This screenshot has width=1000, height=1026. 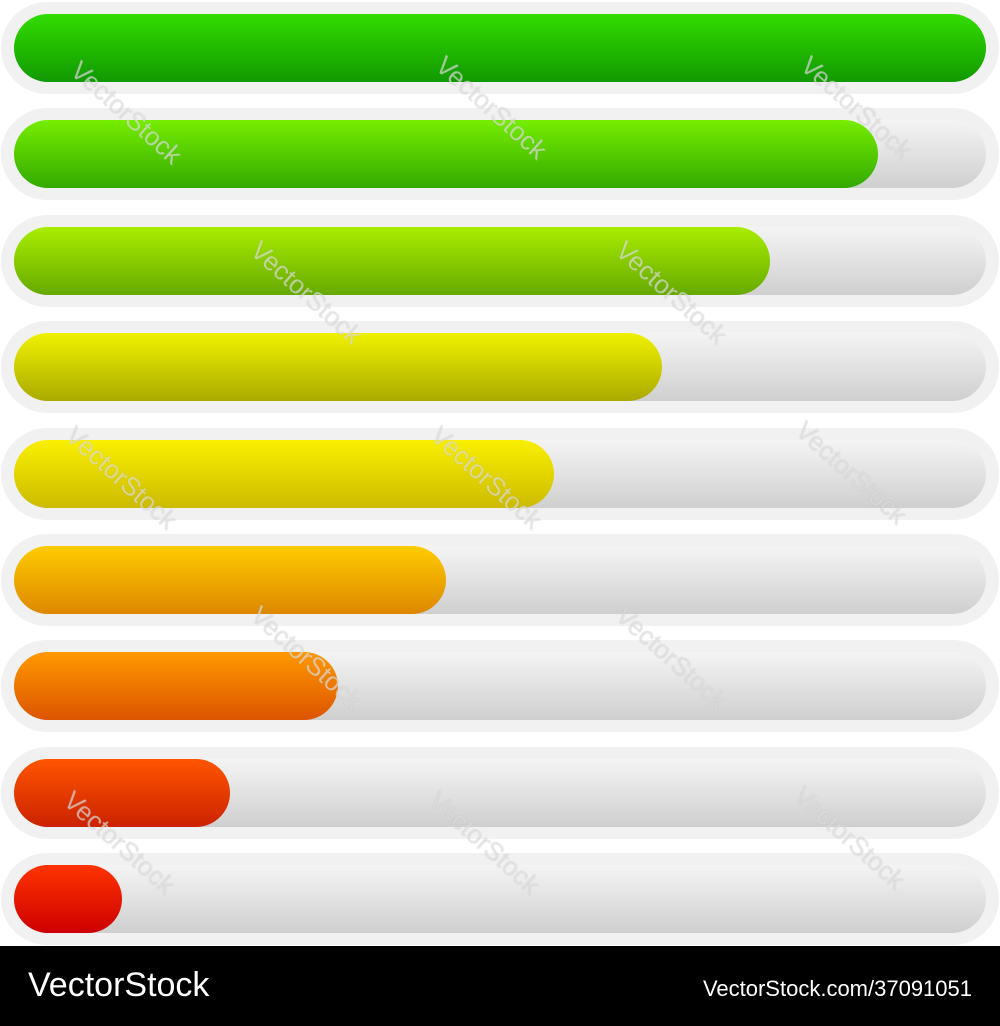 What do you see at coordinates (837, 988) in the screenshot?
I see `image-reference: VectorStock.com/37091051` at bounding box center [837, 988].